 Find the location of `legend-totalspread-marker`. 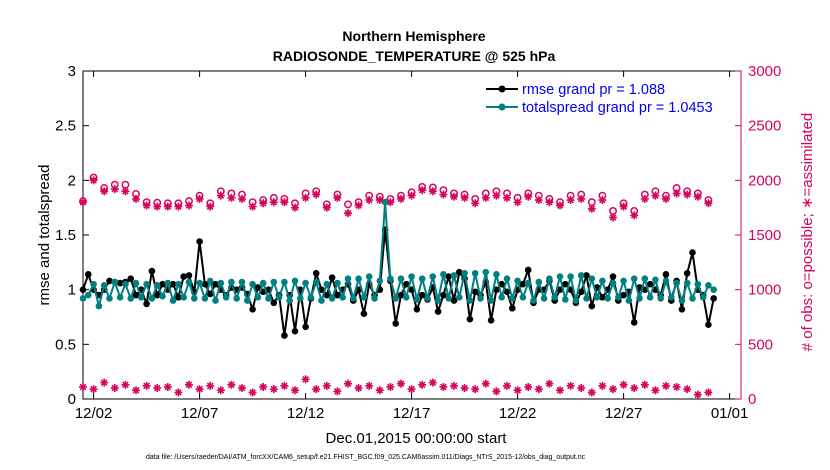

legend-totalspread-marker is located at coordinates (502, 107).